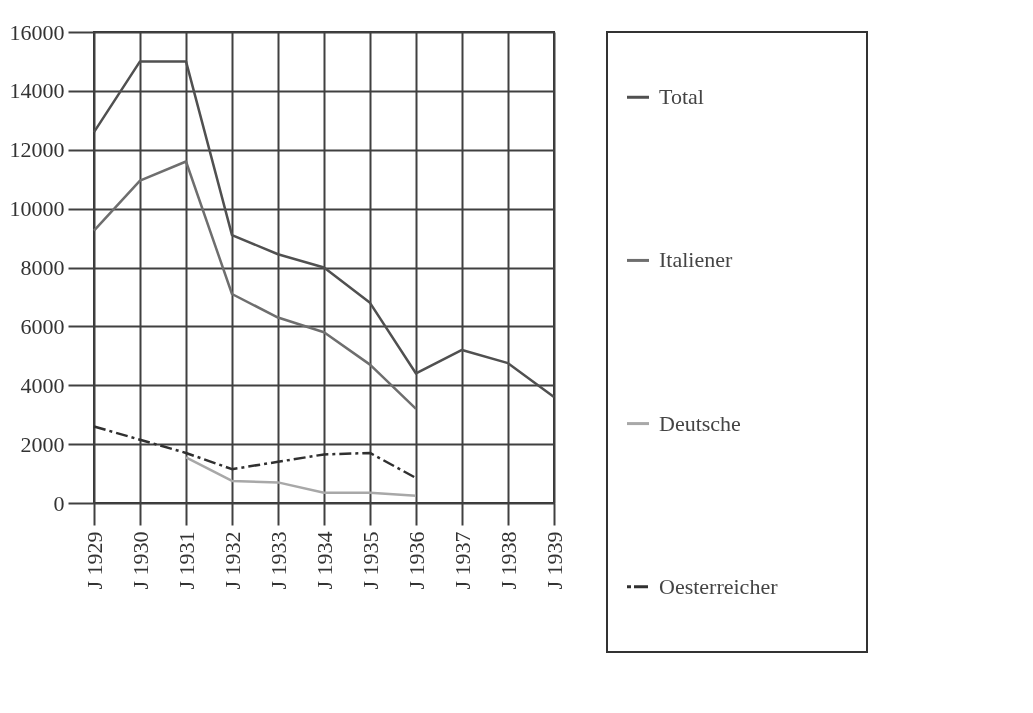 This screenshot has height=713, width=1033. Describe the element at coordinates (681, 97) in the screenshot. I see `legend-label: Total` at that location.